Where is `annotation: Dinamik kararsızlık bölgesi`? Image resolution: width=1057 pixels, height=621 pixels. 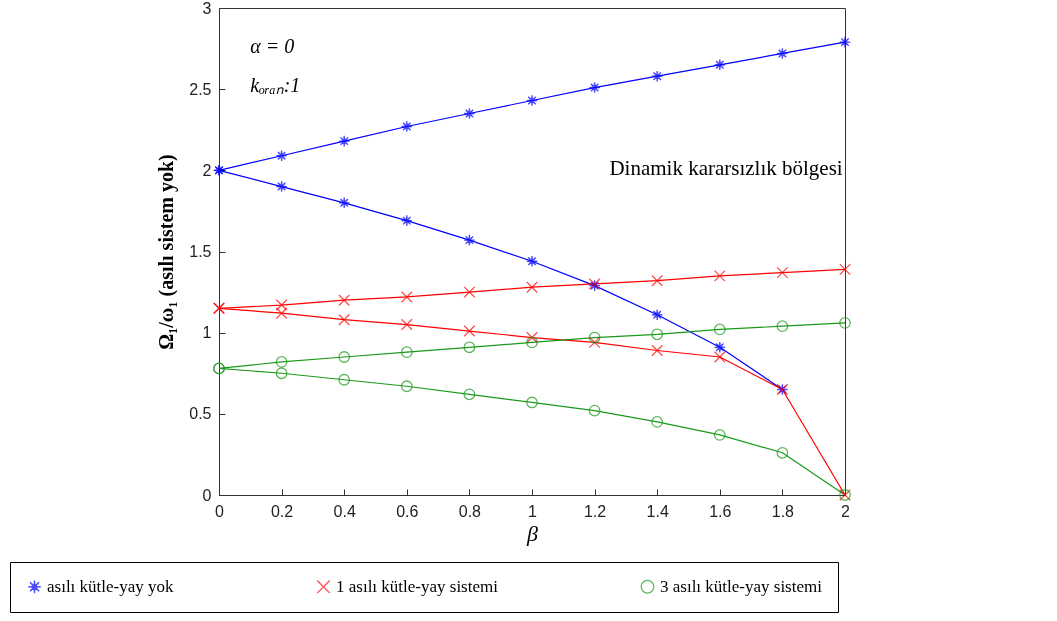 annotation: Dinamik kararsızlık bölgesi is located at coordinates (726, 167).